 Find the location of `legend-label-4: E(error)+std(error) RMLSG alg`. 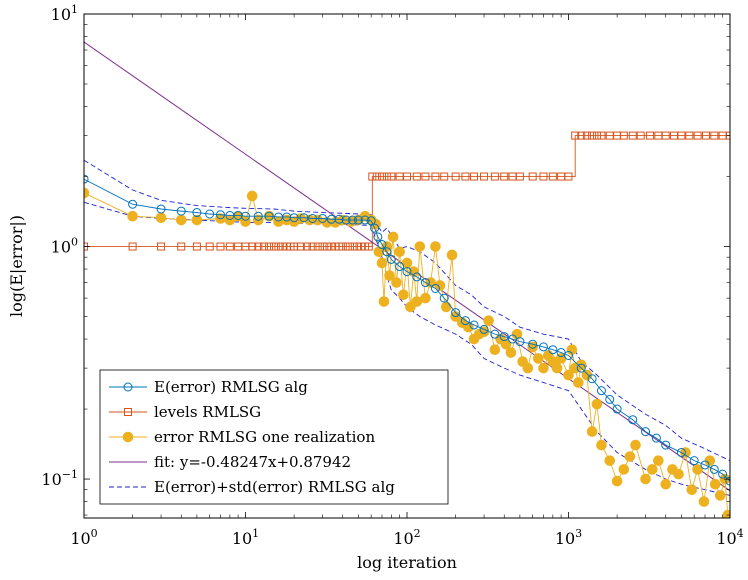

legend-label-4: E(error)+std(error) RMLSG alg is located at coordinates (274, 487).